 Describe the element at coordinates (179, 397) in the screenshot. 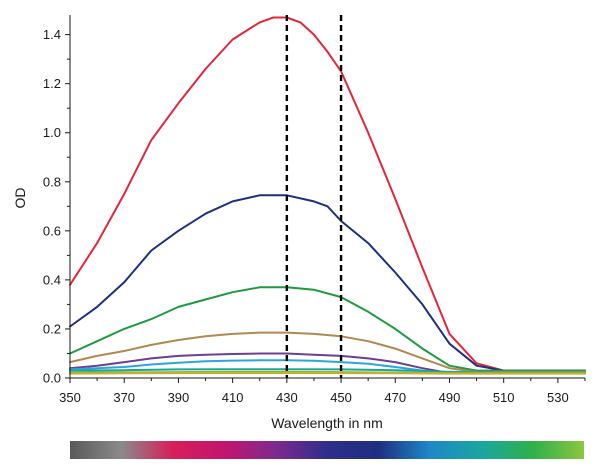

I see `x-tick-label-2: 390` at that location.